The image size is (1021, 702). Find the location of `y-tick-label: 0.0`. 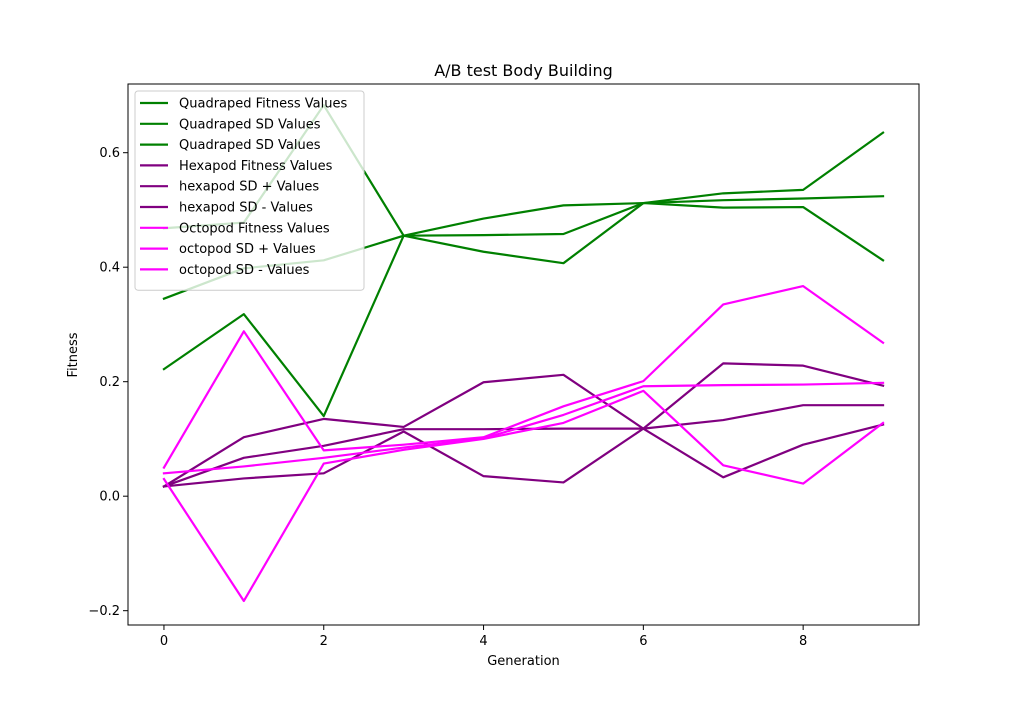

y-tick-label: 0.0 is located at coordinates (109, 497).